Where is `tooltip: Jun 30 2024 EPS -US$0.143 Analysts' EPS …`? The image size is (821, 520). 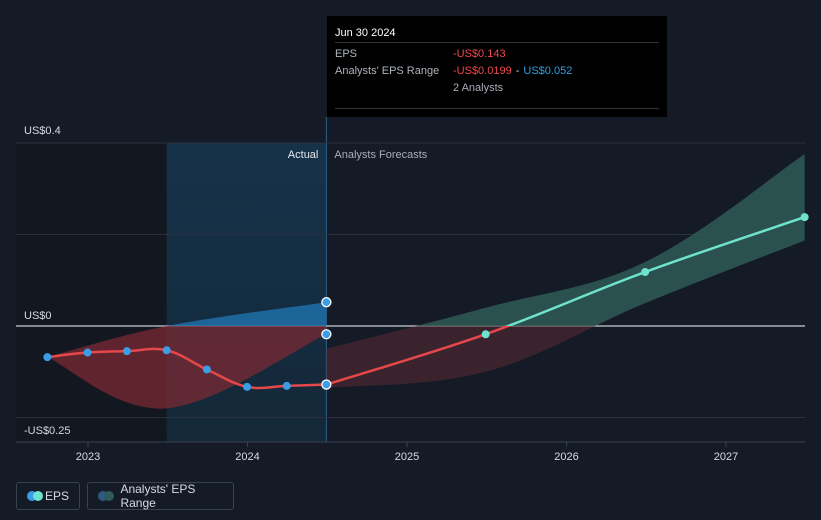
tooltip: Jun 30 2024 EPS -US$0.143 Analysts' EPS … is located at coordinates (497, 66).